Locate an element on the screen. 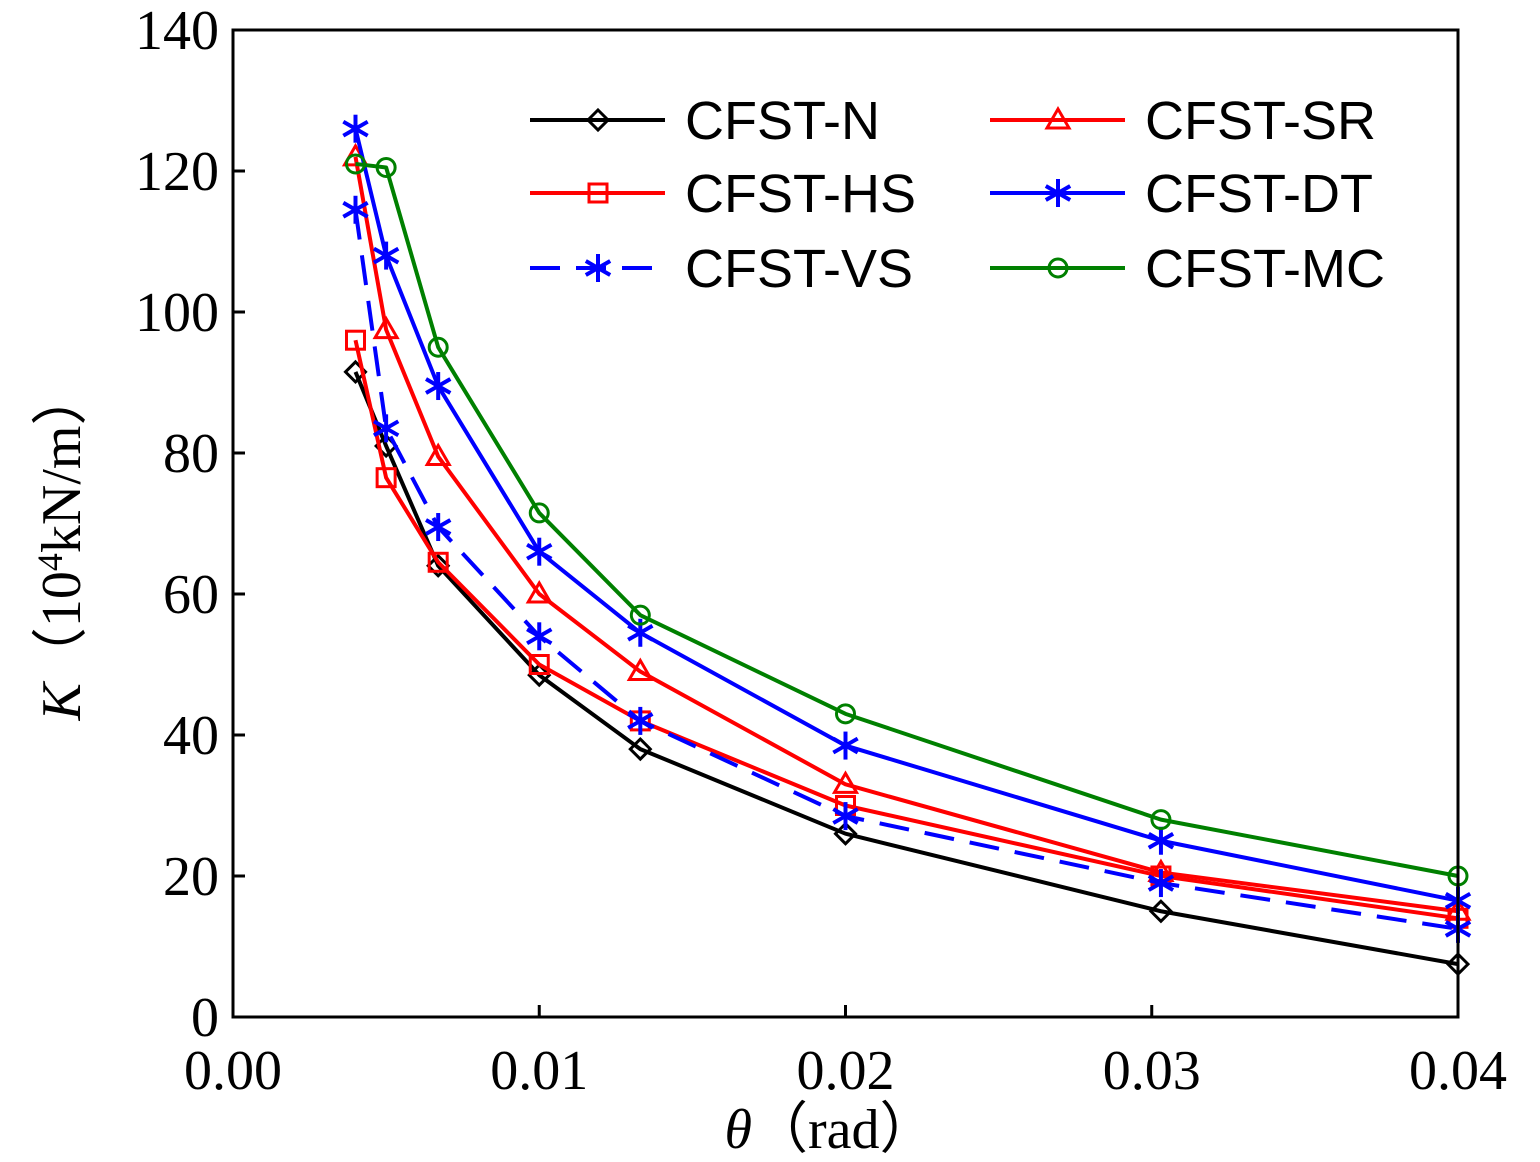  x-axis-title: θ（rad） is located at coordinates (829, 1130).